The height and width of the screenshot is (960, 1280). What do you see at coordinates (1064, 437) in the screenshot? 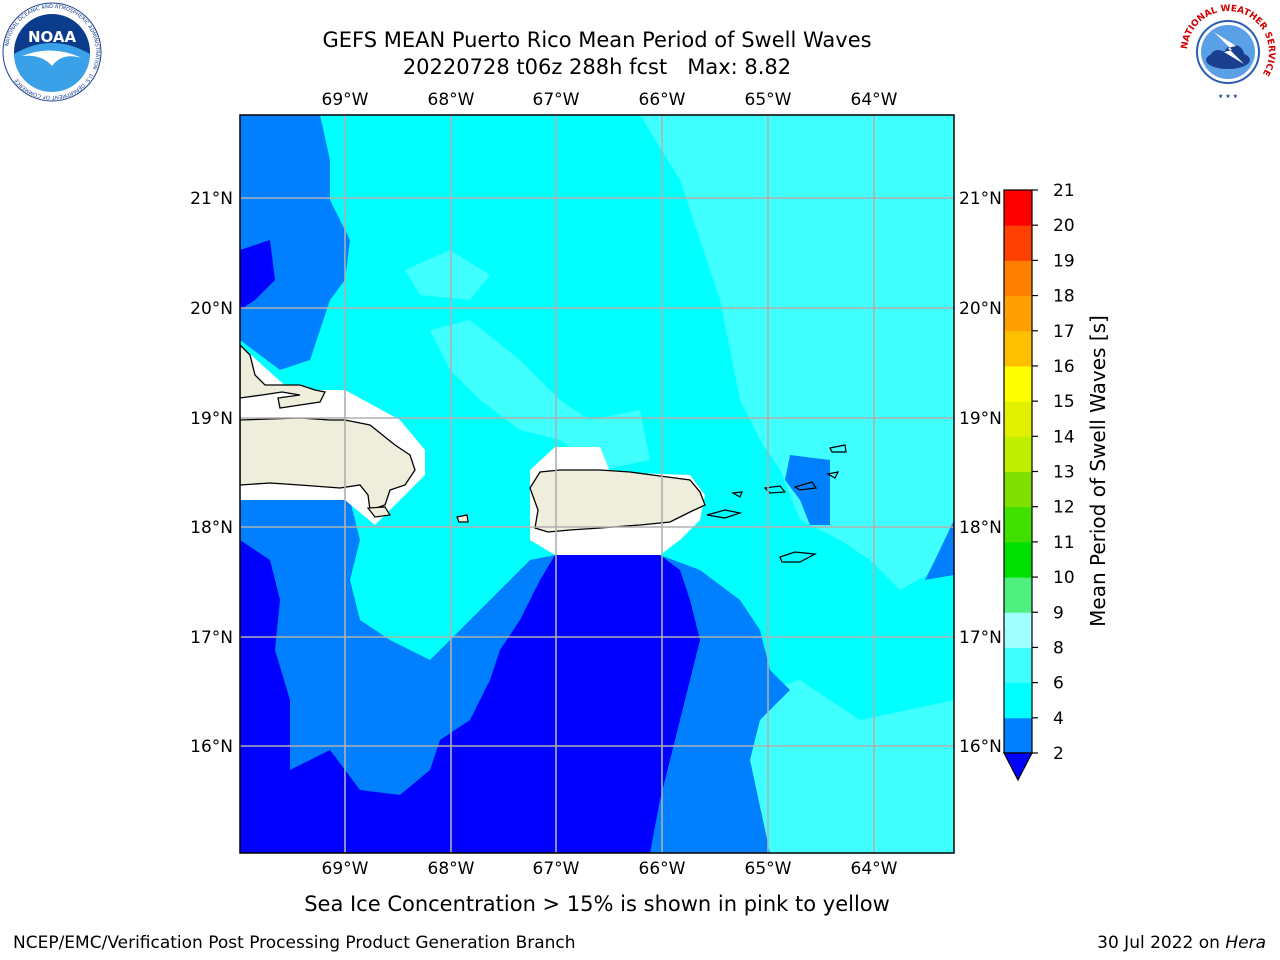
I see `colorbar-tick-label: 14` at bounding box center [1064, 437].